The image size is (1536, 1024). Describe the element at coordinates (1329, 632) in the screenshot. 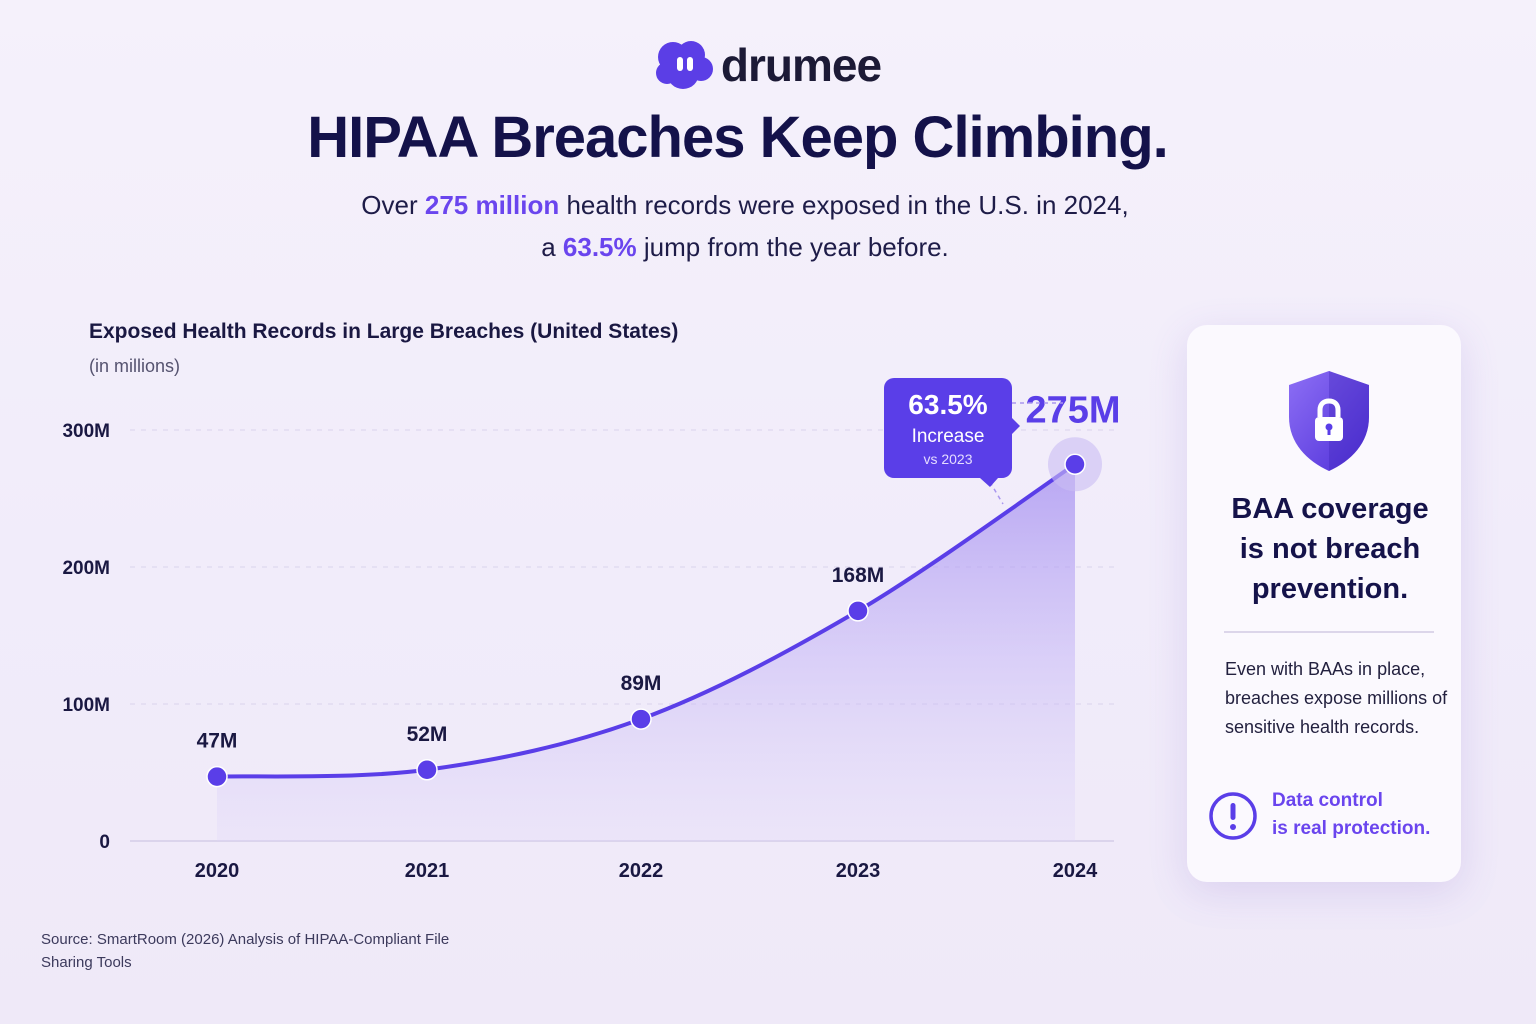

I see `card-divider` at that location.